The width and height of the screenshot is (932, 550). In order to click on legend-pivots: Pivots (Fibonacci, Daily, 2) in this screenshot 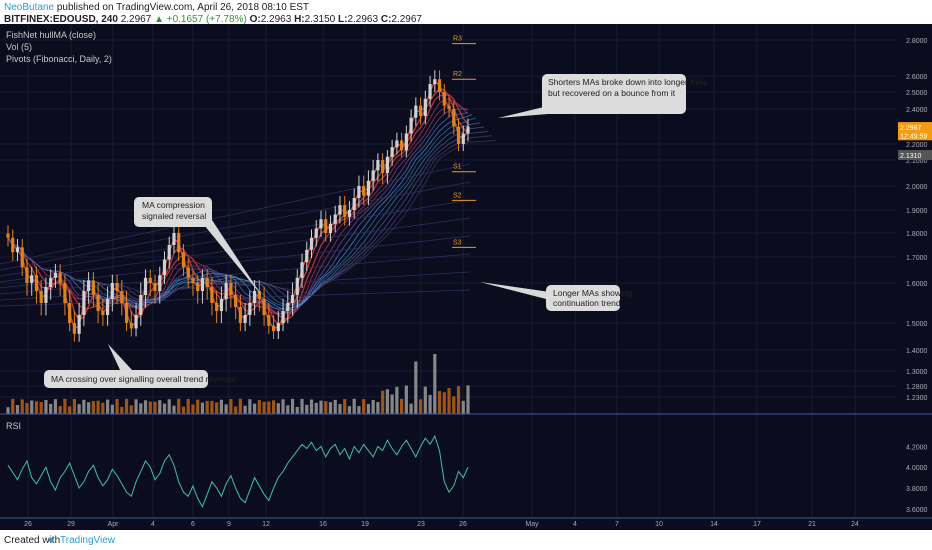, I will do `click(59, 59)`.